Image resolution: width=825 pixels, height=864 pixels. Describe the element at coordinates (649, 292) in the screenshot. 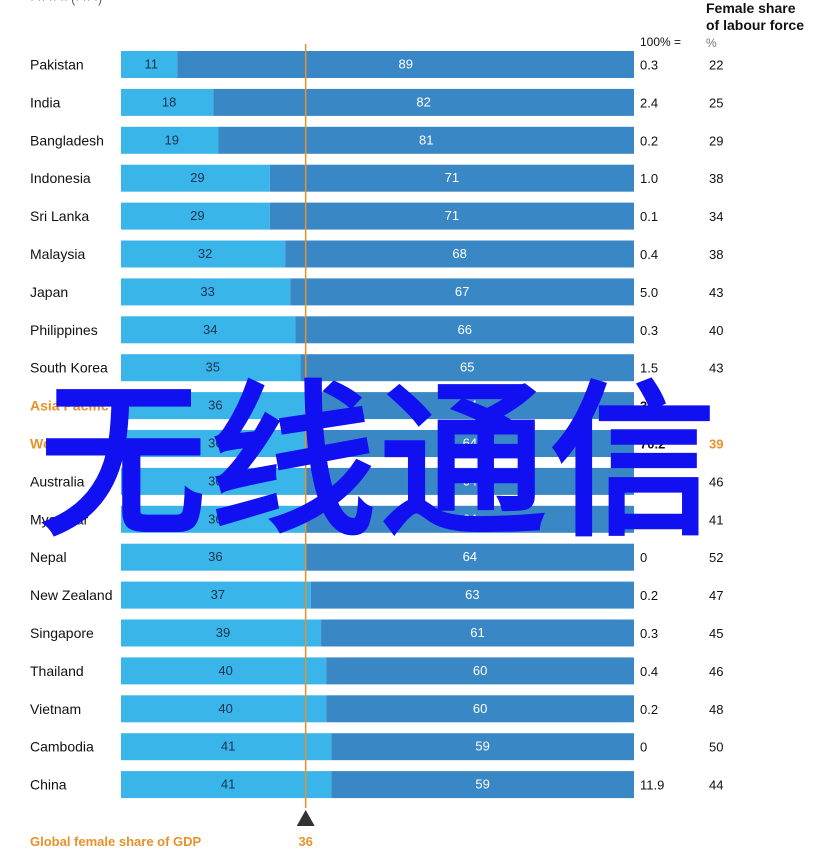

I see `gdp-value-label: 5.0` at that location.